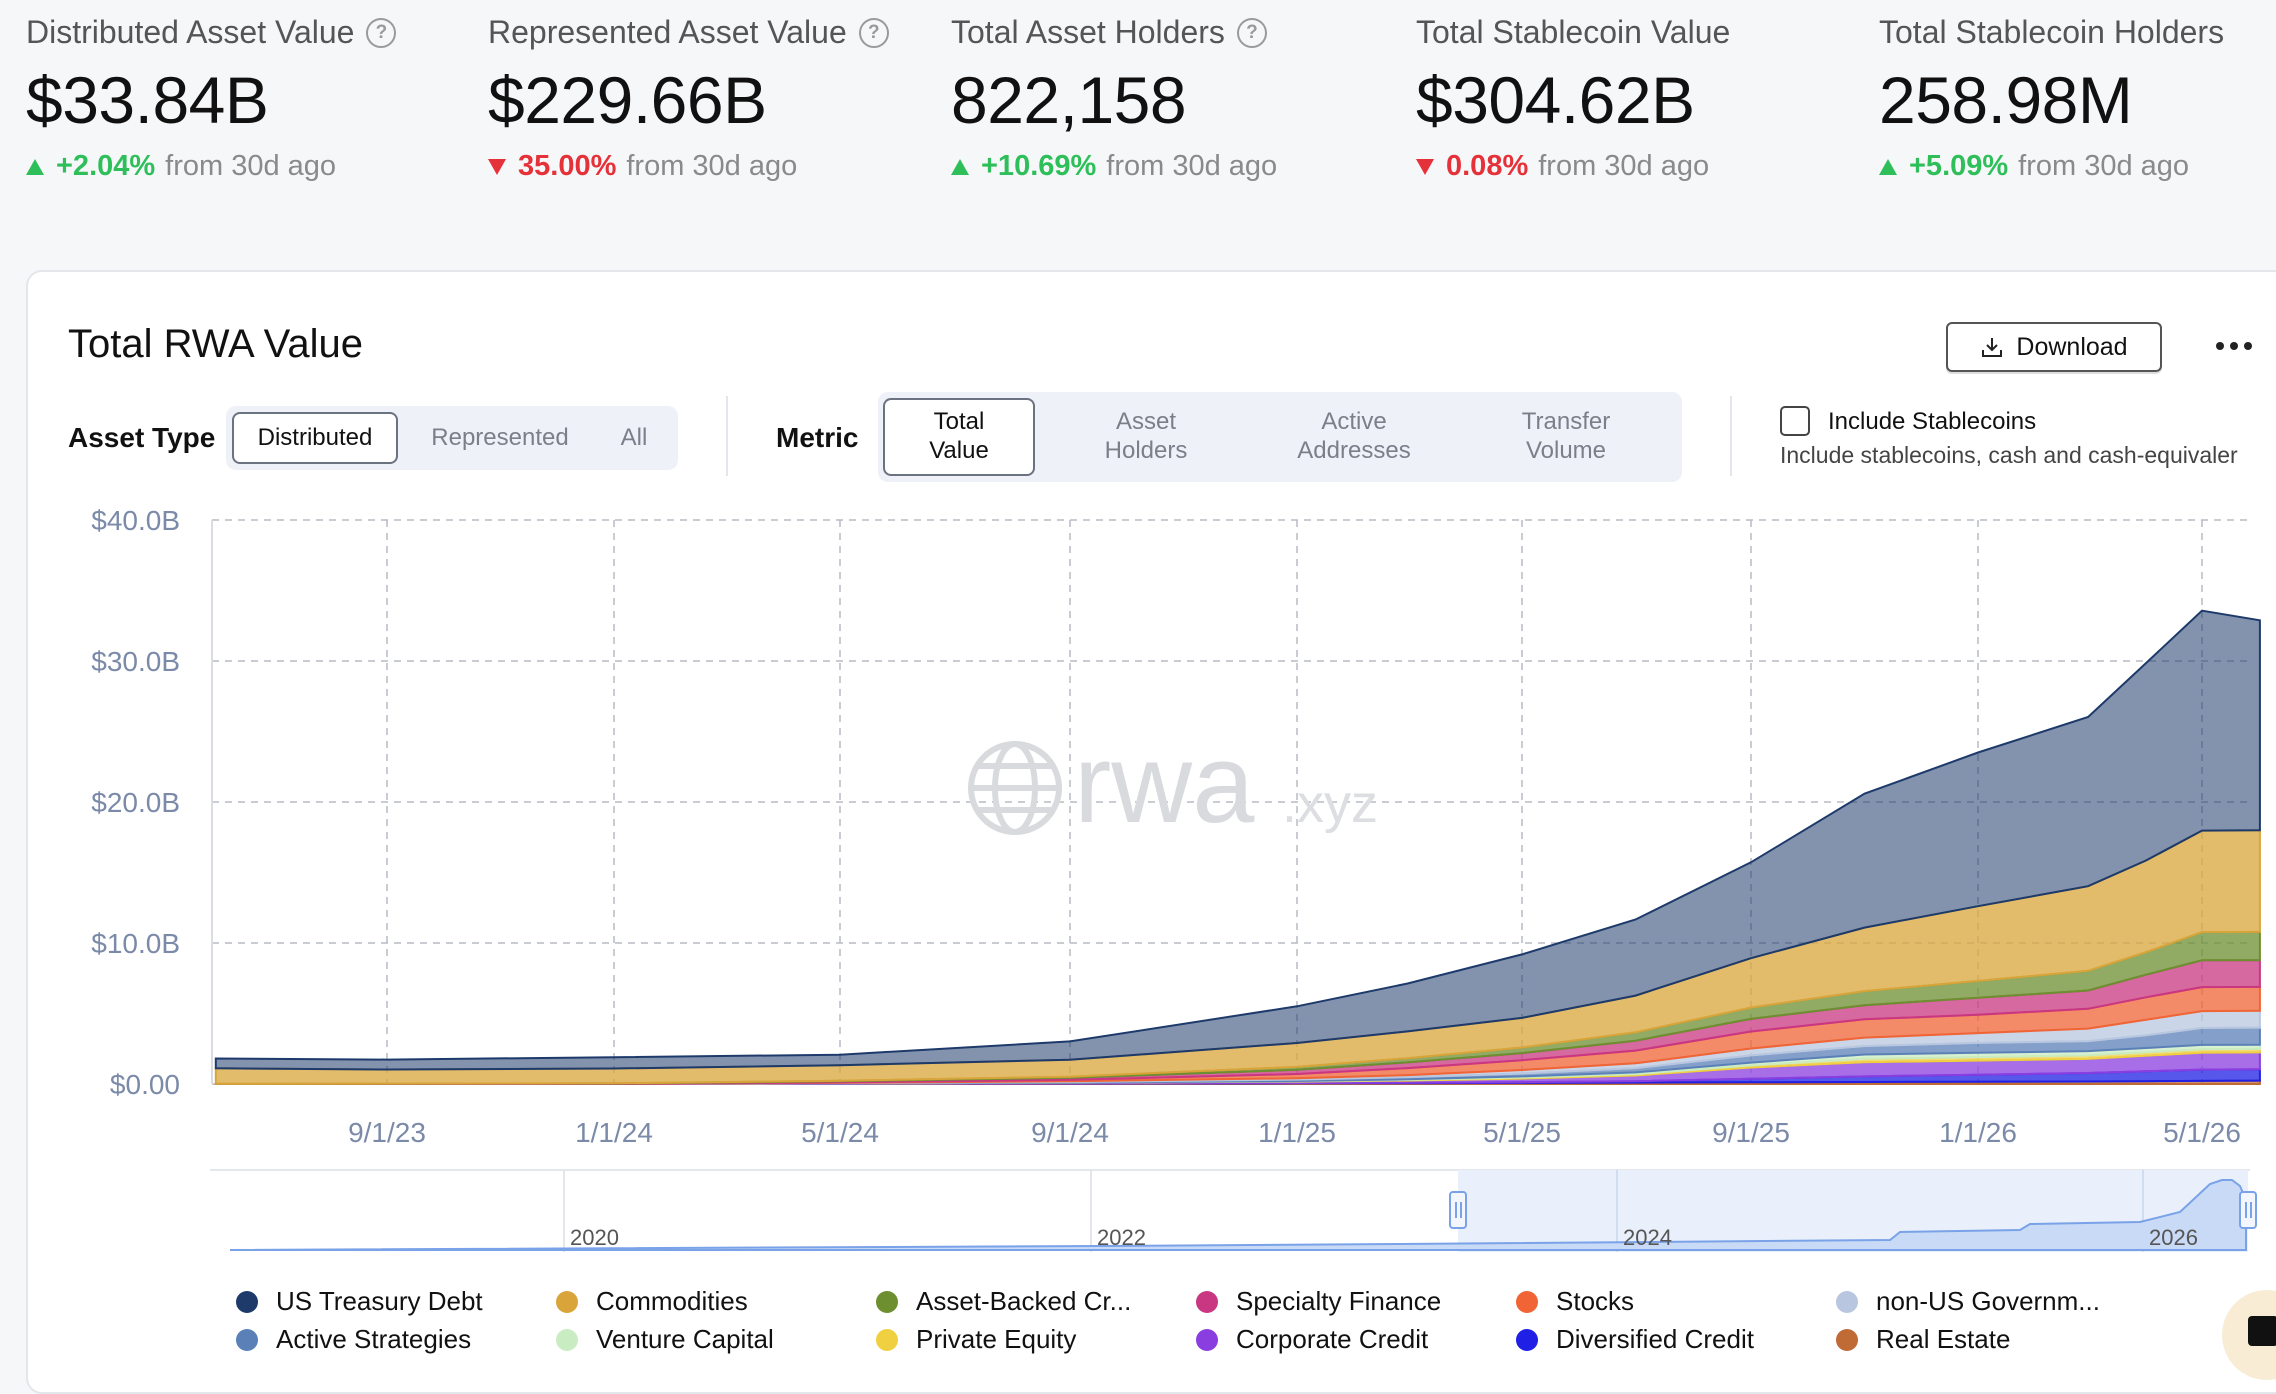 The height and width of the screenshot is (1394, 2276). What do you see at coordinates (1088, 32) in the screenshot?
I see `stat-label: Total Asset Holders` at bounding box center [1088, 32].